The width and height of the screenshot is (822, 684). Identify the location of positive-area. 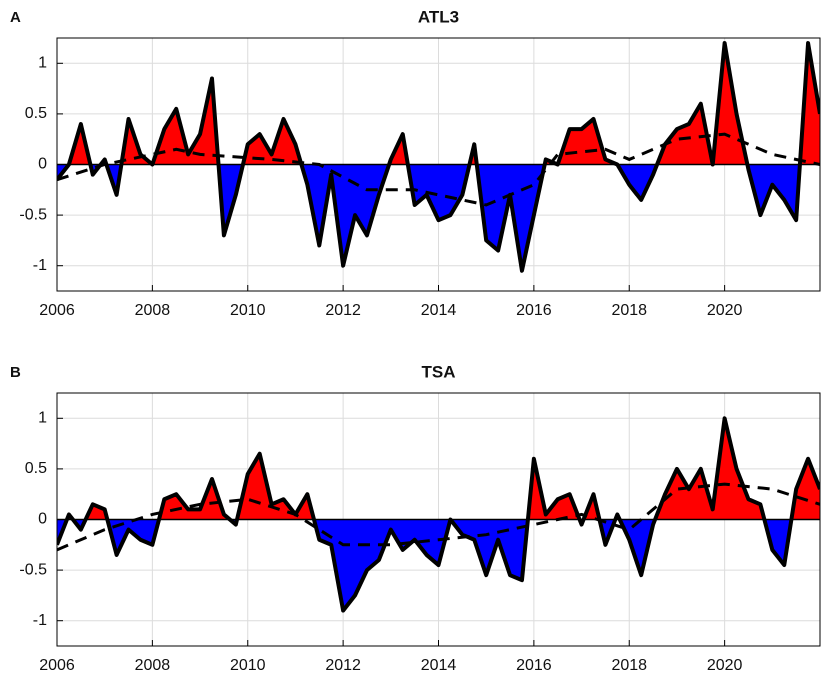
(438, 469).